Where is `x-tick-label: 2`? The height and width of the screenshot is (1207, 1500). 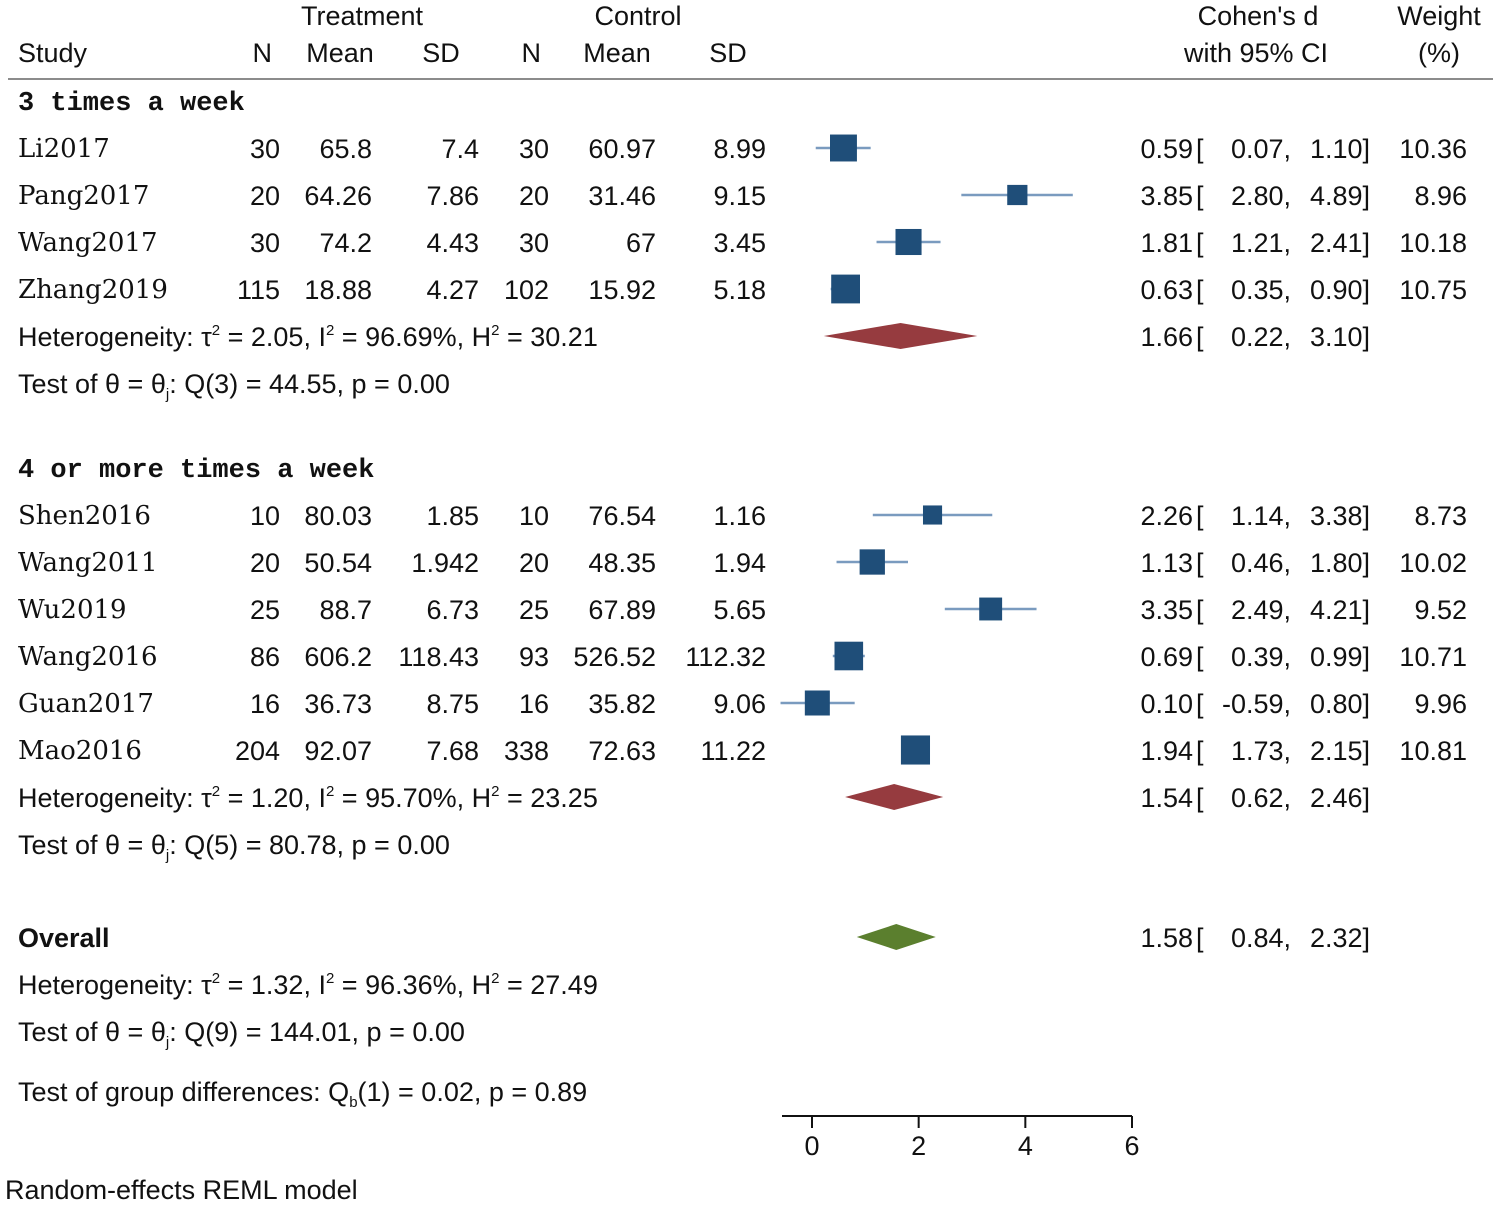 x-tick-label: 2 is located at coordinates (918, 1146).